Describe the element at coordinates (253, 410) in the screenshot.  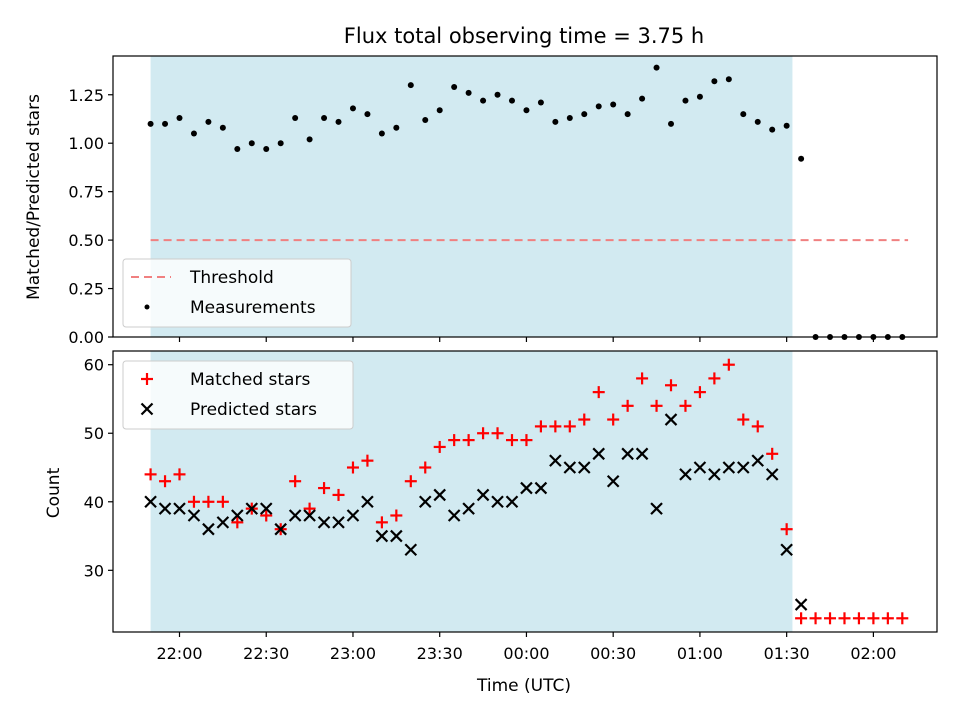
I see `legend-label: Predicted stars` at that location.